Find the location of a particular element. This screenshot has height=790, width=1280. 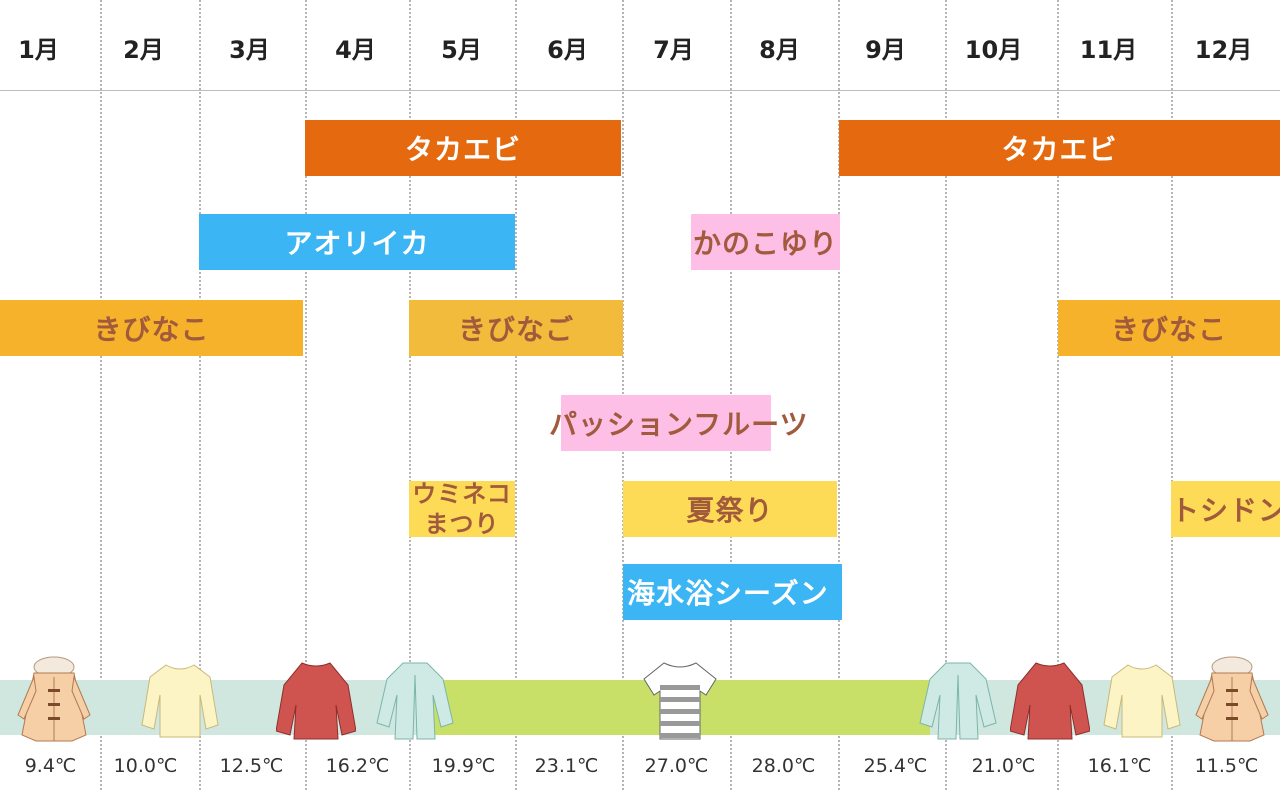

umineko-label-line1: ウミネコ is located at coordinates (462, 494).